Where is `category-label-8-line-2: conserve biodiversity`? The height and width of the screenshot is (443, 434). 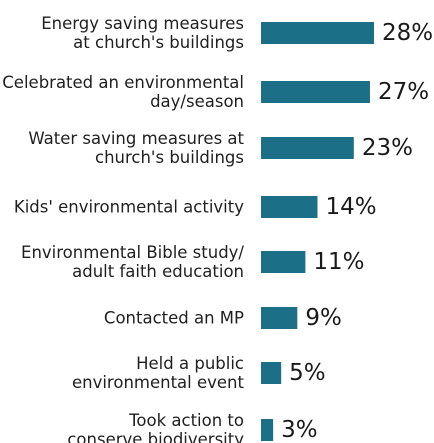 category-label-8-line-2: conserve biodiversity is located at coordinates (155, 436).